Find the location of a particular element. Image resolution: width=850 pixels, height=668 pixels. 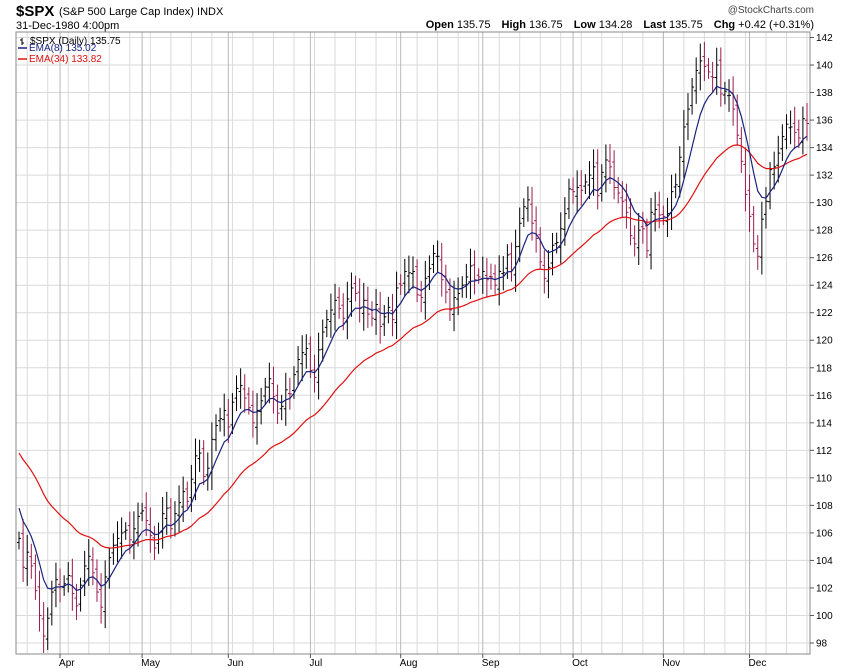

x-tick-label: Apr is located at coordinates (67, 663).